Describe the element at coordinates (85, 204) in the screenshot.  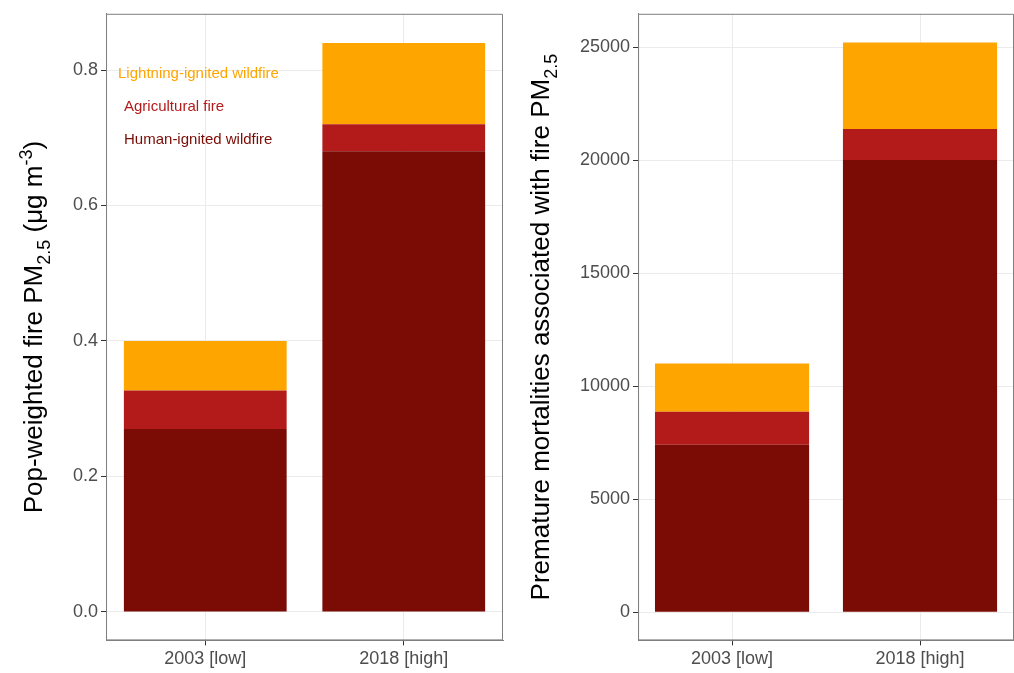
I see `y-tick-label: 0.6` at that location.